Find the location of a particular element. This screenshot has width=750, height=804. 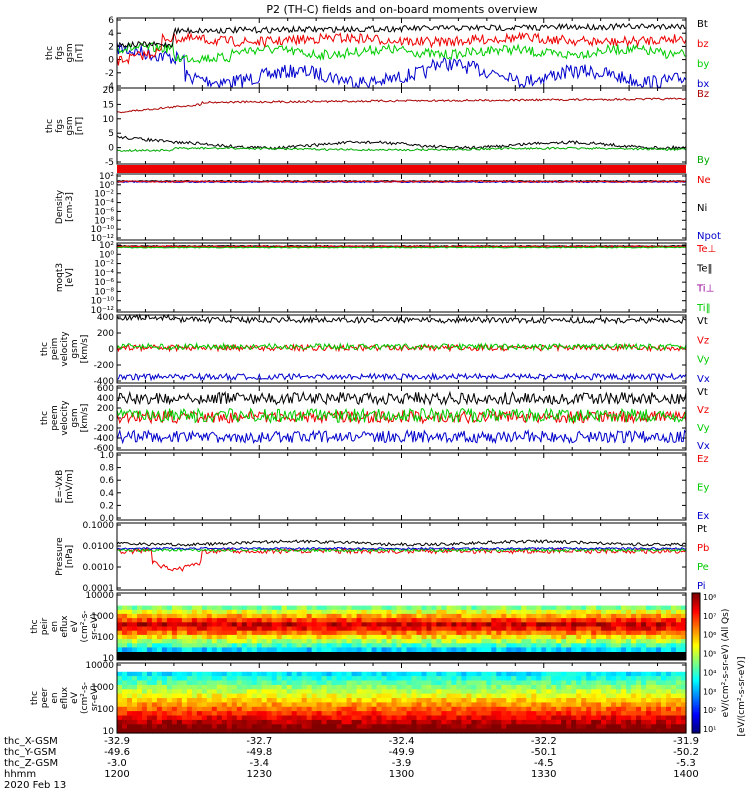

y-tick-label: 0.0010 is located at coordinates (99, 568).